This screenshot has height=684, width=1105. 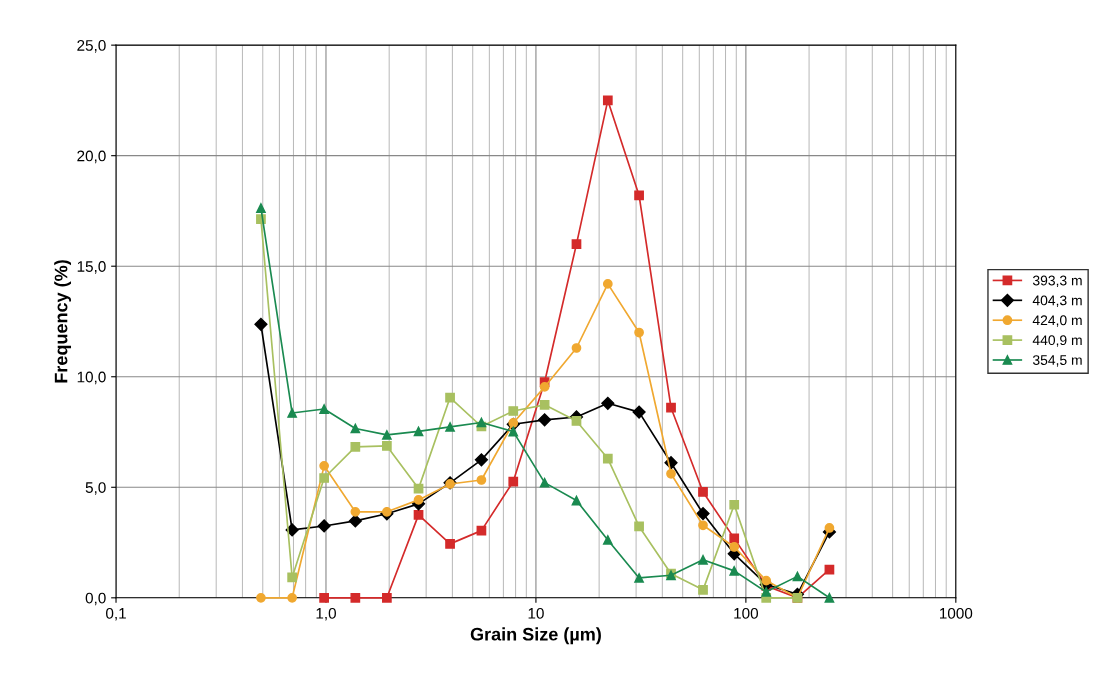 What do you see at coordinates (91, 378) in the screenshot?
I see `y-tick-label: 10,0` at bounding box center [91, 378].